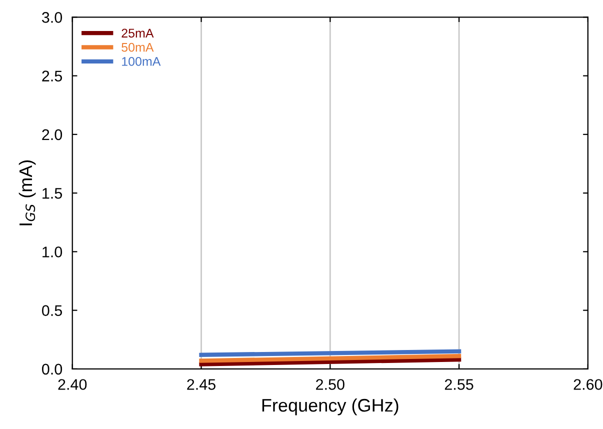 This screenshot has height=429, width=603. What do you see at coordinates (588, 384) in the screenshot?
I see `x-tick-label: 2.60` at bounding box center [588, 384].